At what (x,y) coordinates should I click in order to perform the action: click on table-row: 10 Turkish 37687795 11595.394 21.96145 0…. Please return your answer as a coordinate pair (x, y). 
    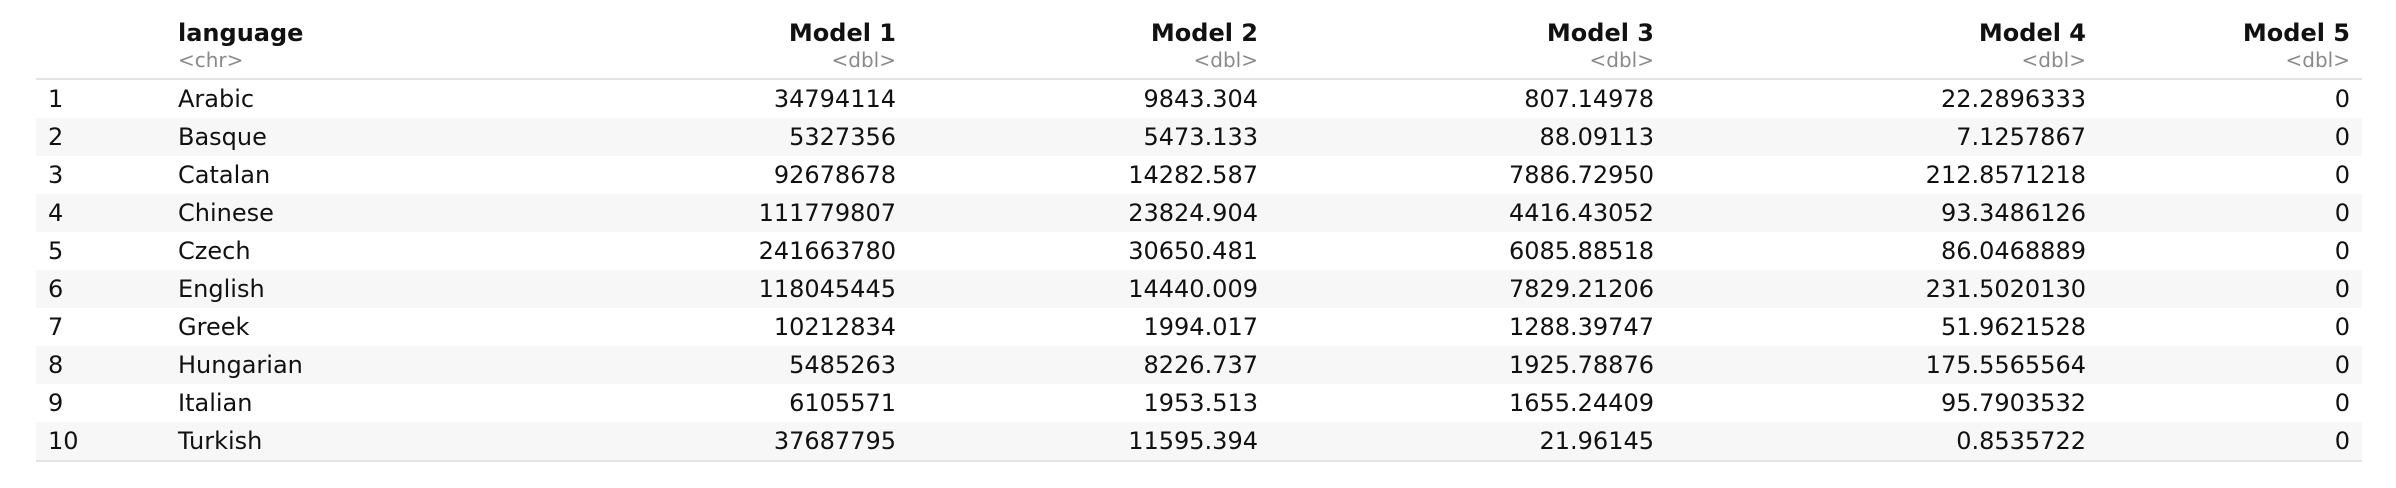
    Looking at the image, I should click on (1199, 442).